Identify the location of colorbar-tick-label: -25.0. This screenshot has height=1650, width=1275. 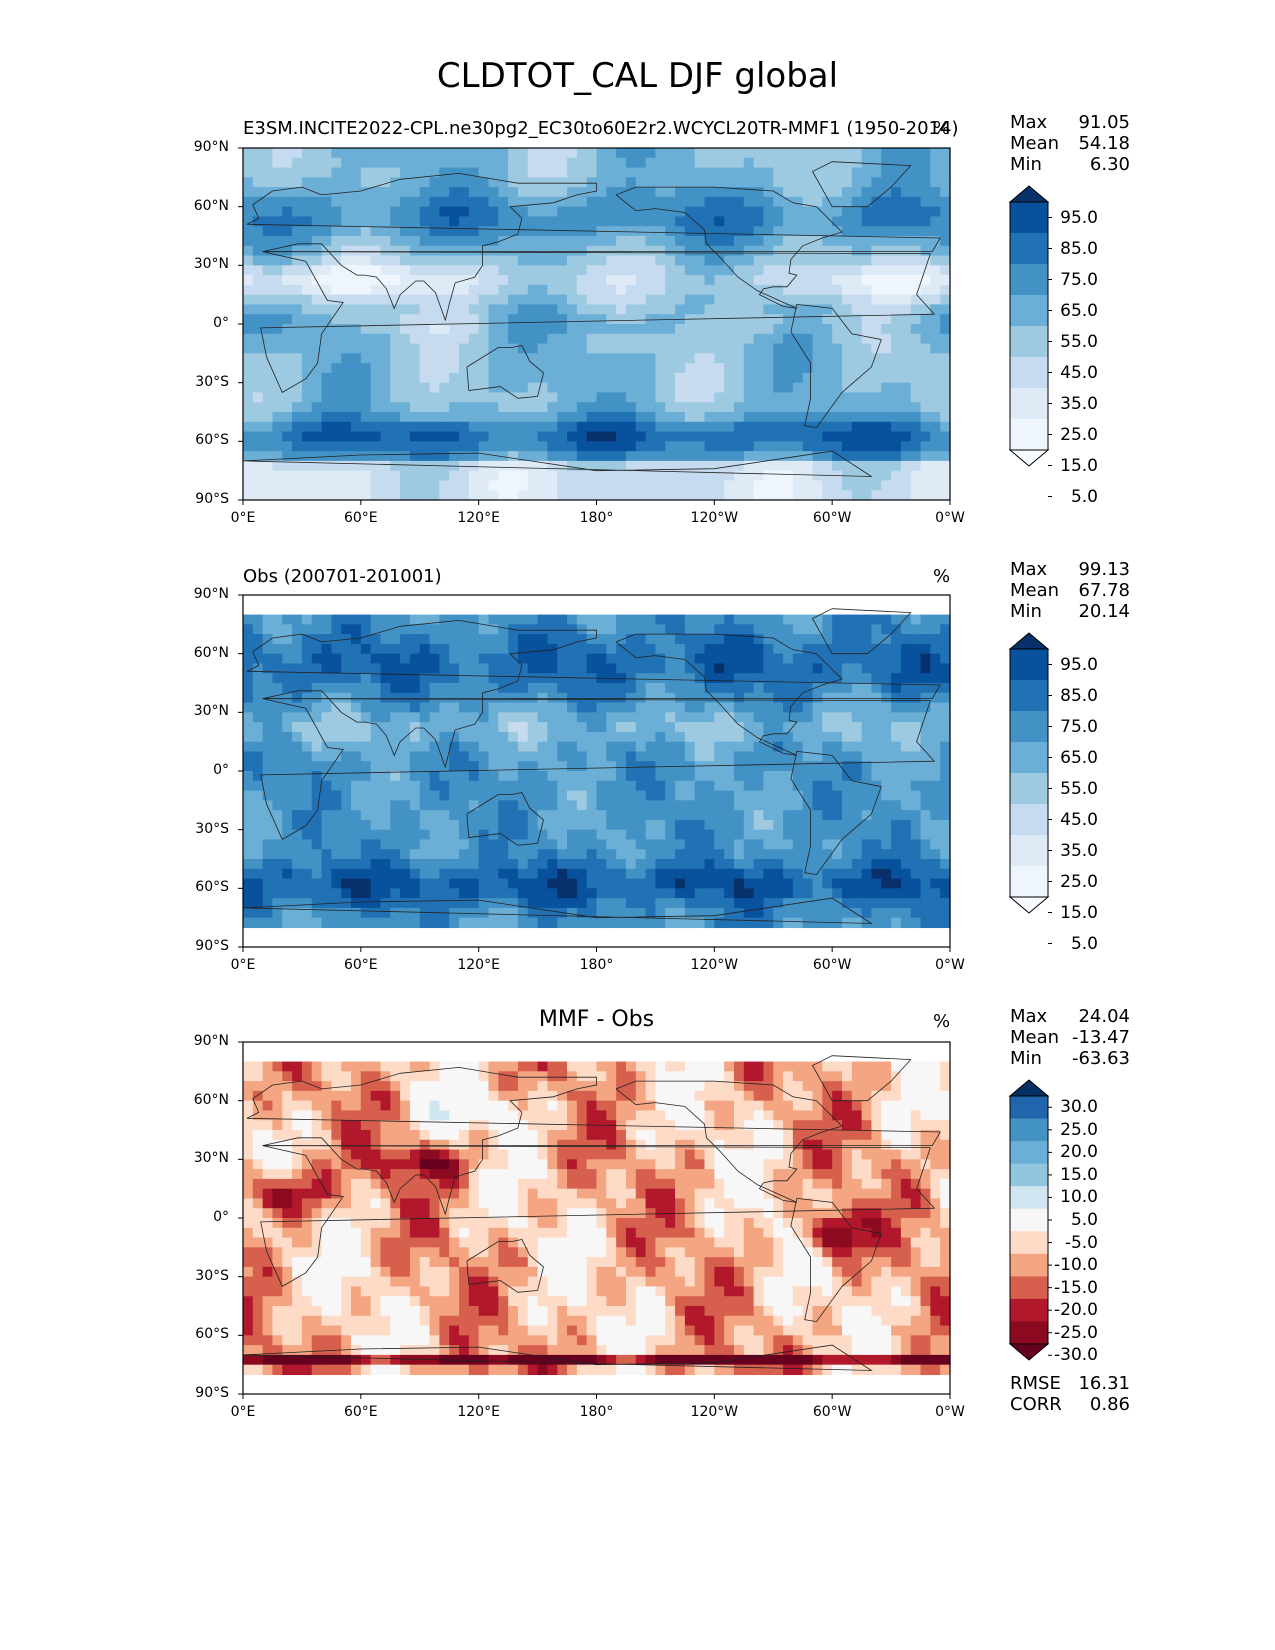
(1076, 1332).